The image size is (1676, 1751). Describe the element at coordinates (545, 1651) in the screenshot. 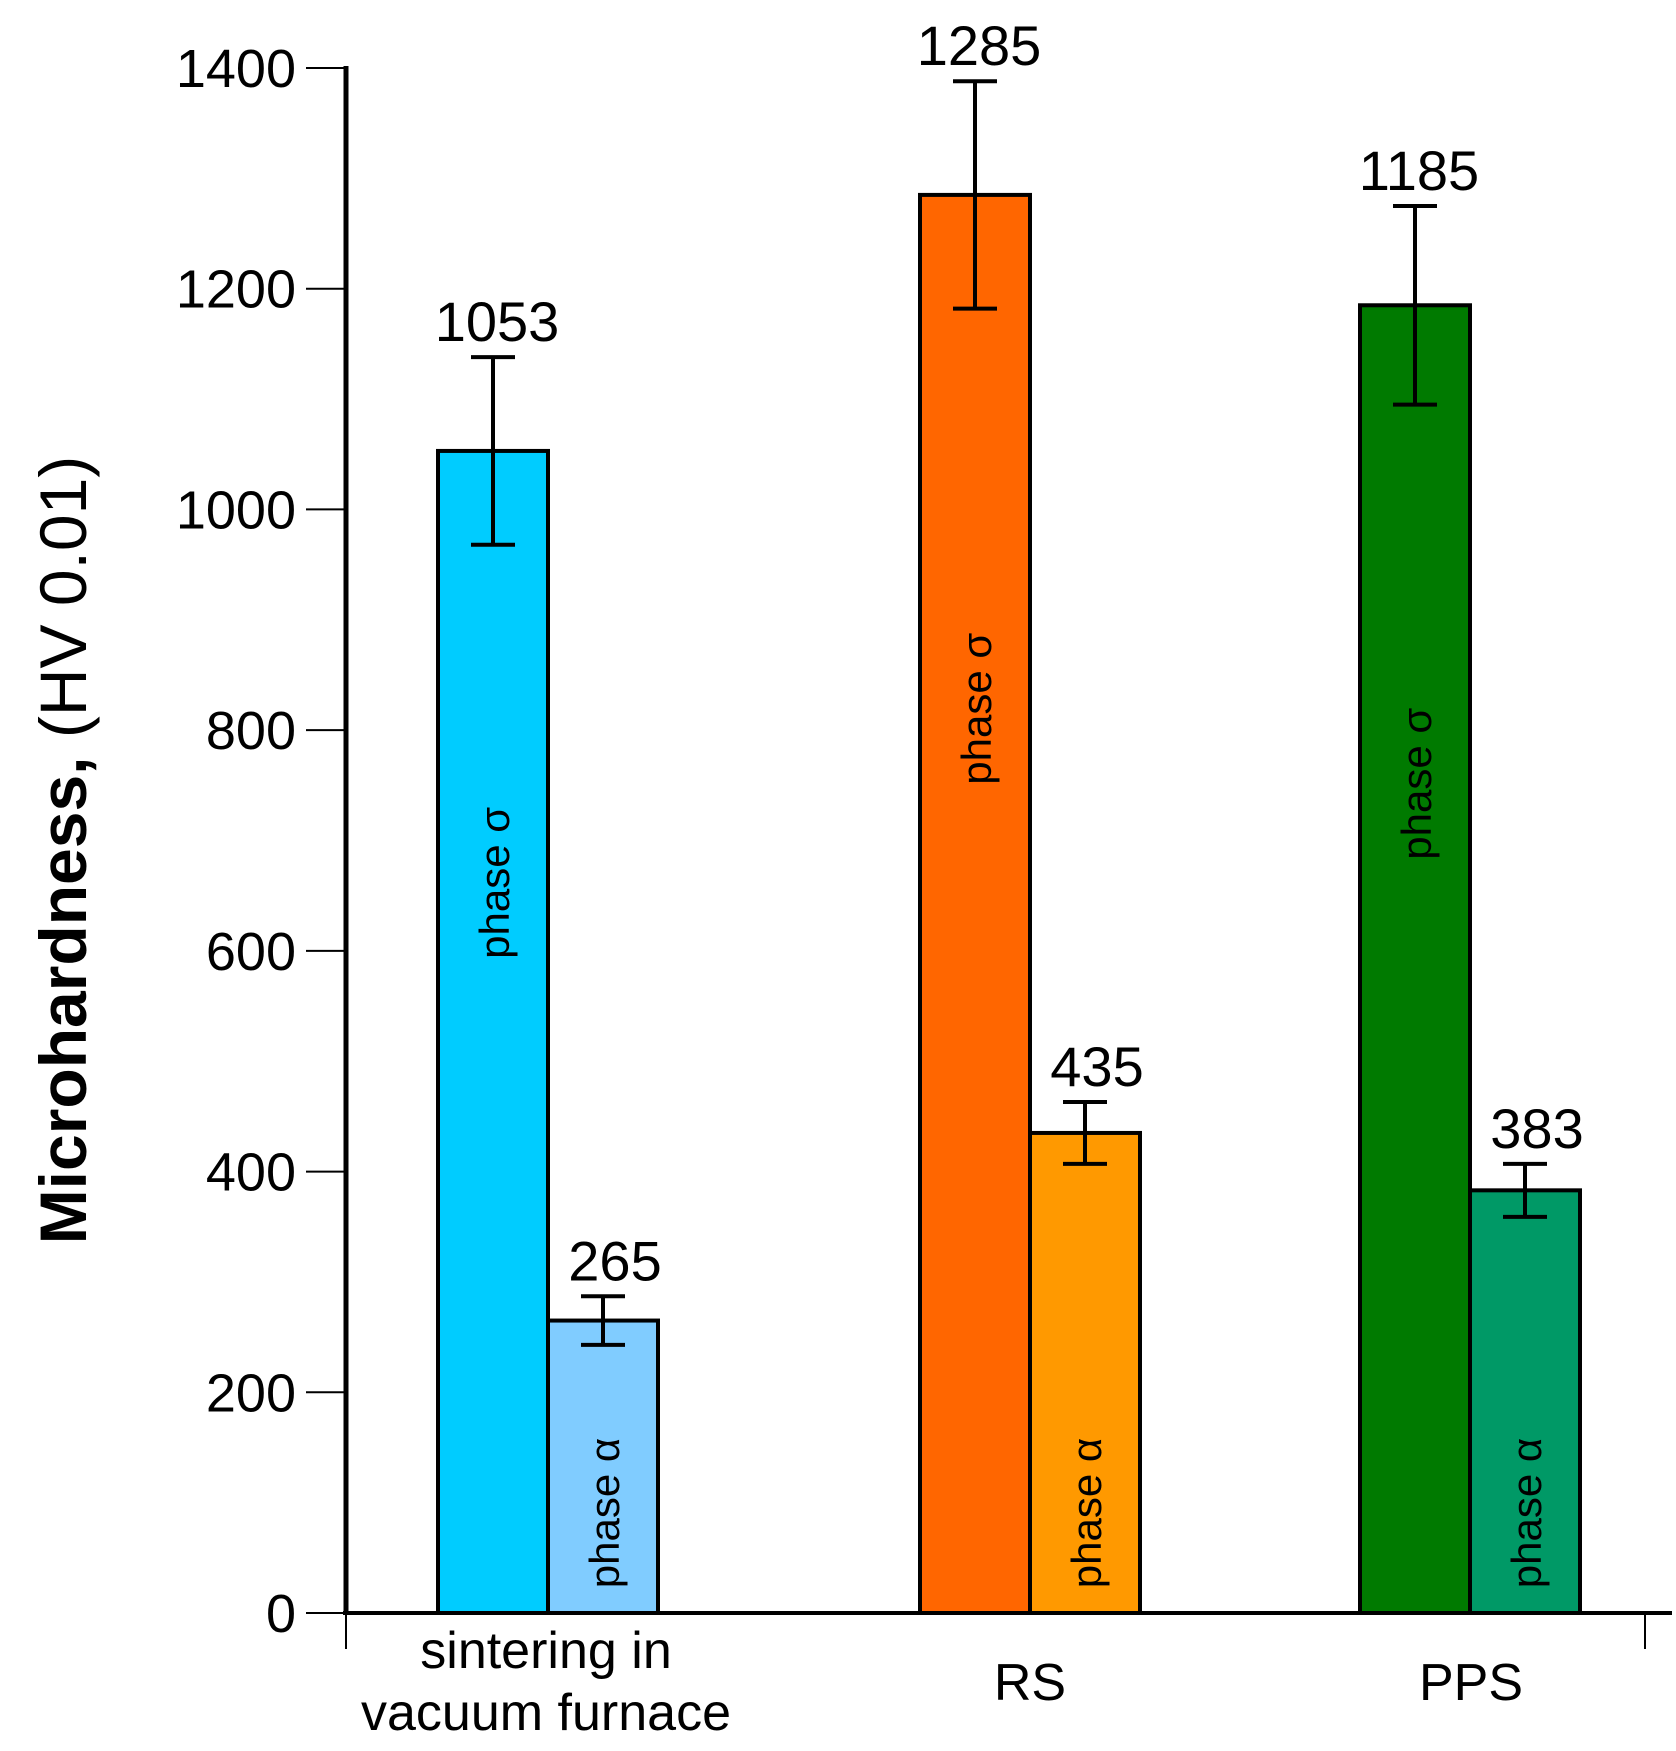

I see `category-label: sintering in` at that location.